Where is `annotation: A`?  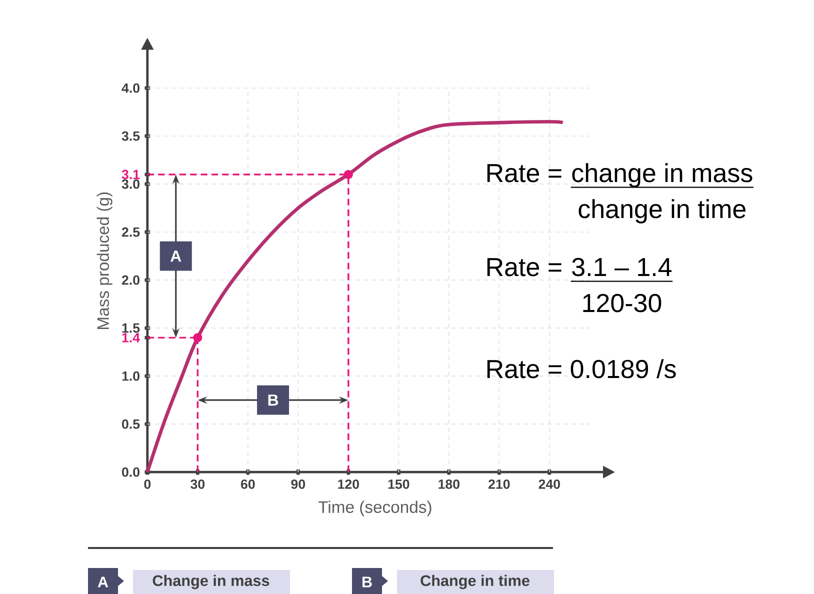 annotation: A is located at coordinates (176, 256).